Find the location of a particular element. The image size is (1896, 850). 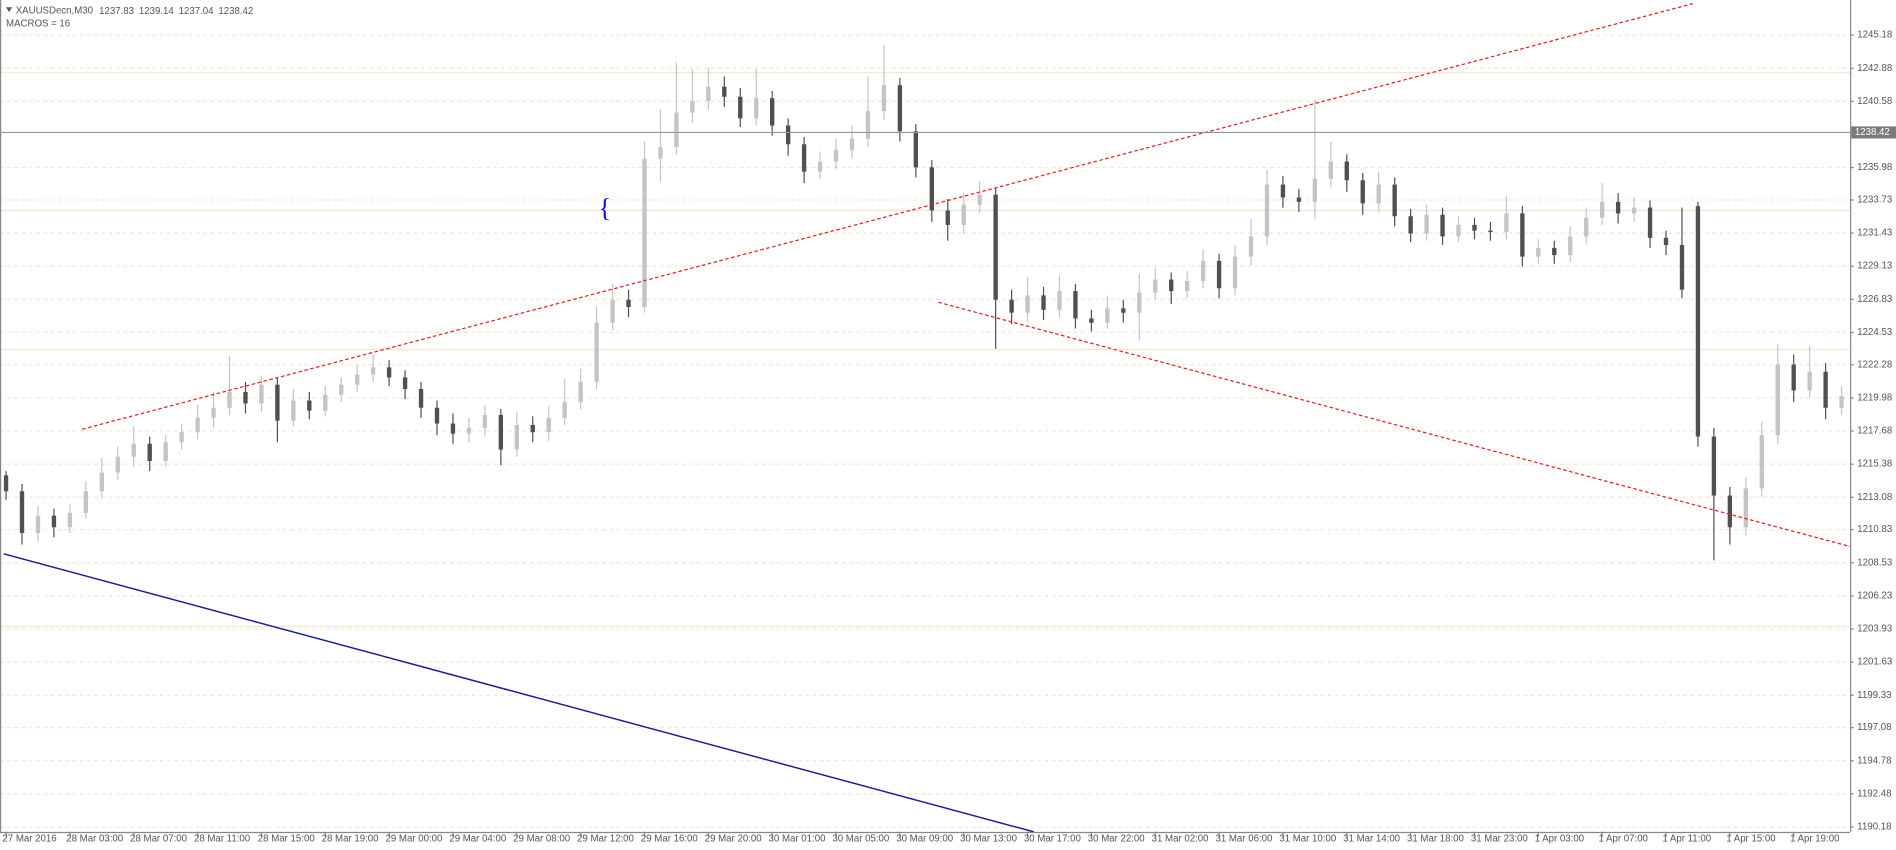

x-tick-label: 27 Mar 2016 is located at coordinates (29, 839).